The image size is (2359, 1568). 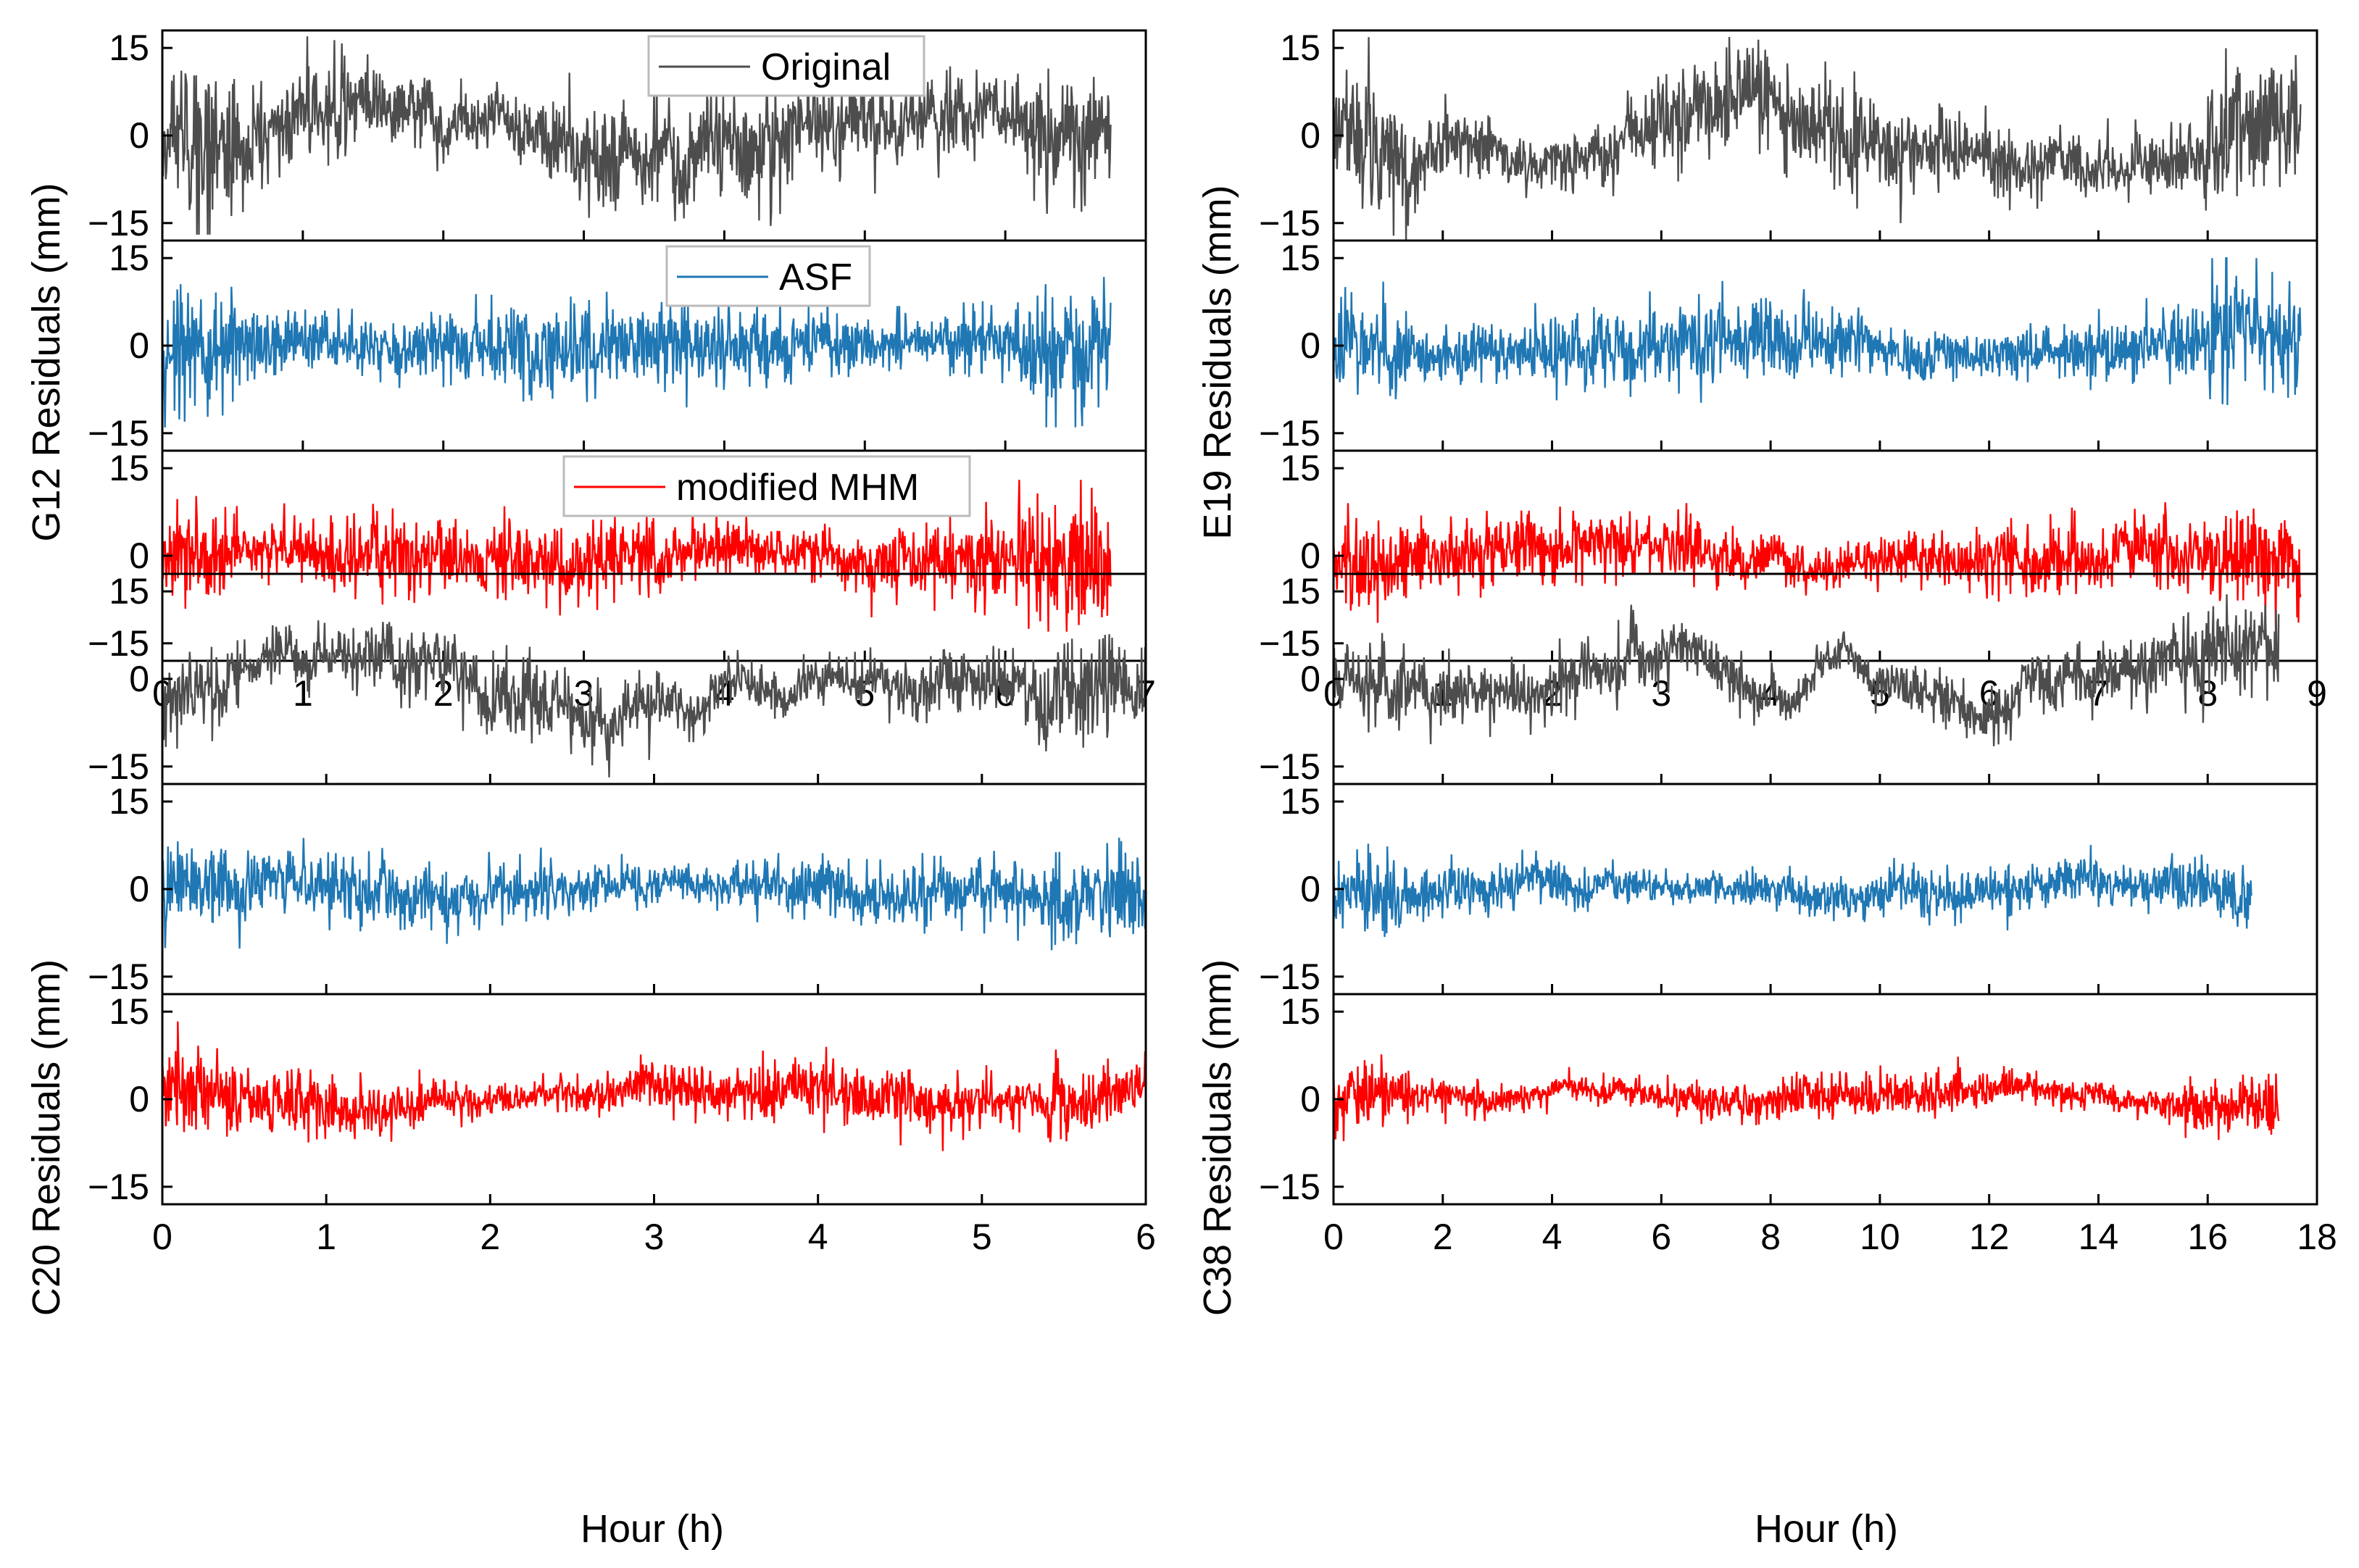 I want to click on subplot-c38-asf: 15 0 −15, so click(x=1789, y=889).